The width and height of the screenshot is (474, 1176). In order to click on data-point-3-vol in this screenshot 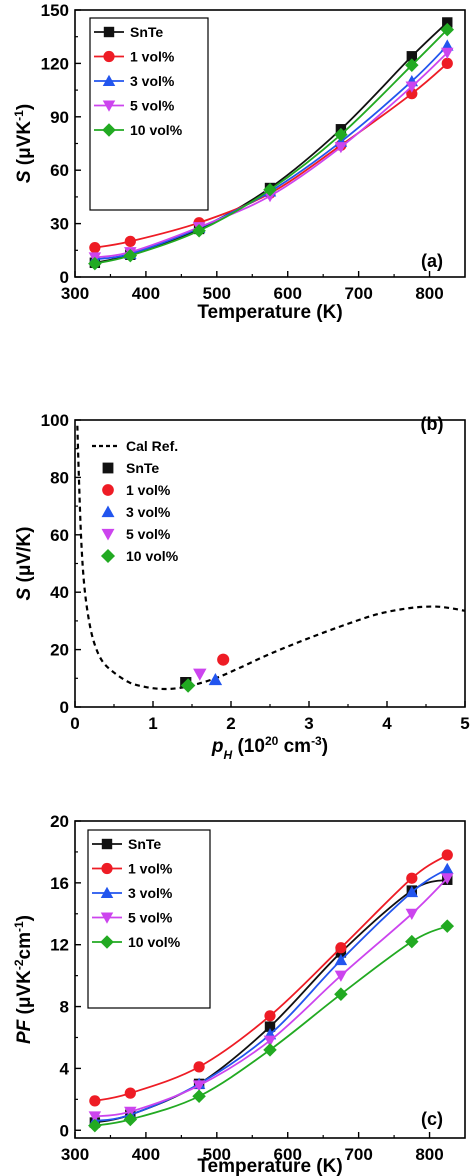, I will do `click(341, 959)`.